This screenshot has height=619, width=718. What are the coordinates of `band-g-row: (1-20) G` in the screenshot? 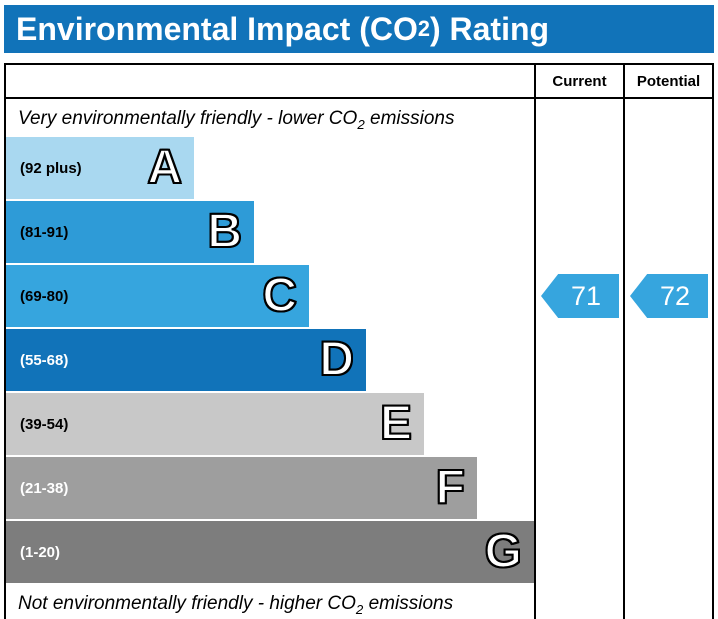 It's located at (270, 552).